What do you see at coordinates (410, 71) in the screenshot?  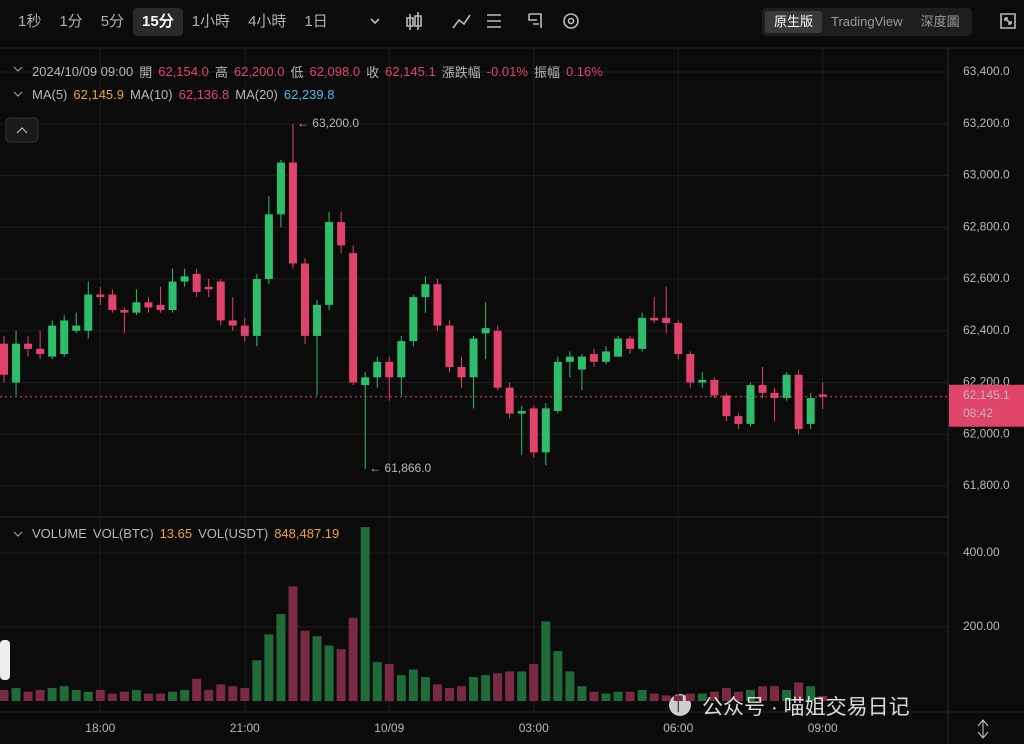 I see `field-value: 62,145.1` at bounding box center [410, 71].